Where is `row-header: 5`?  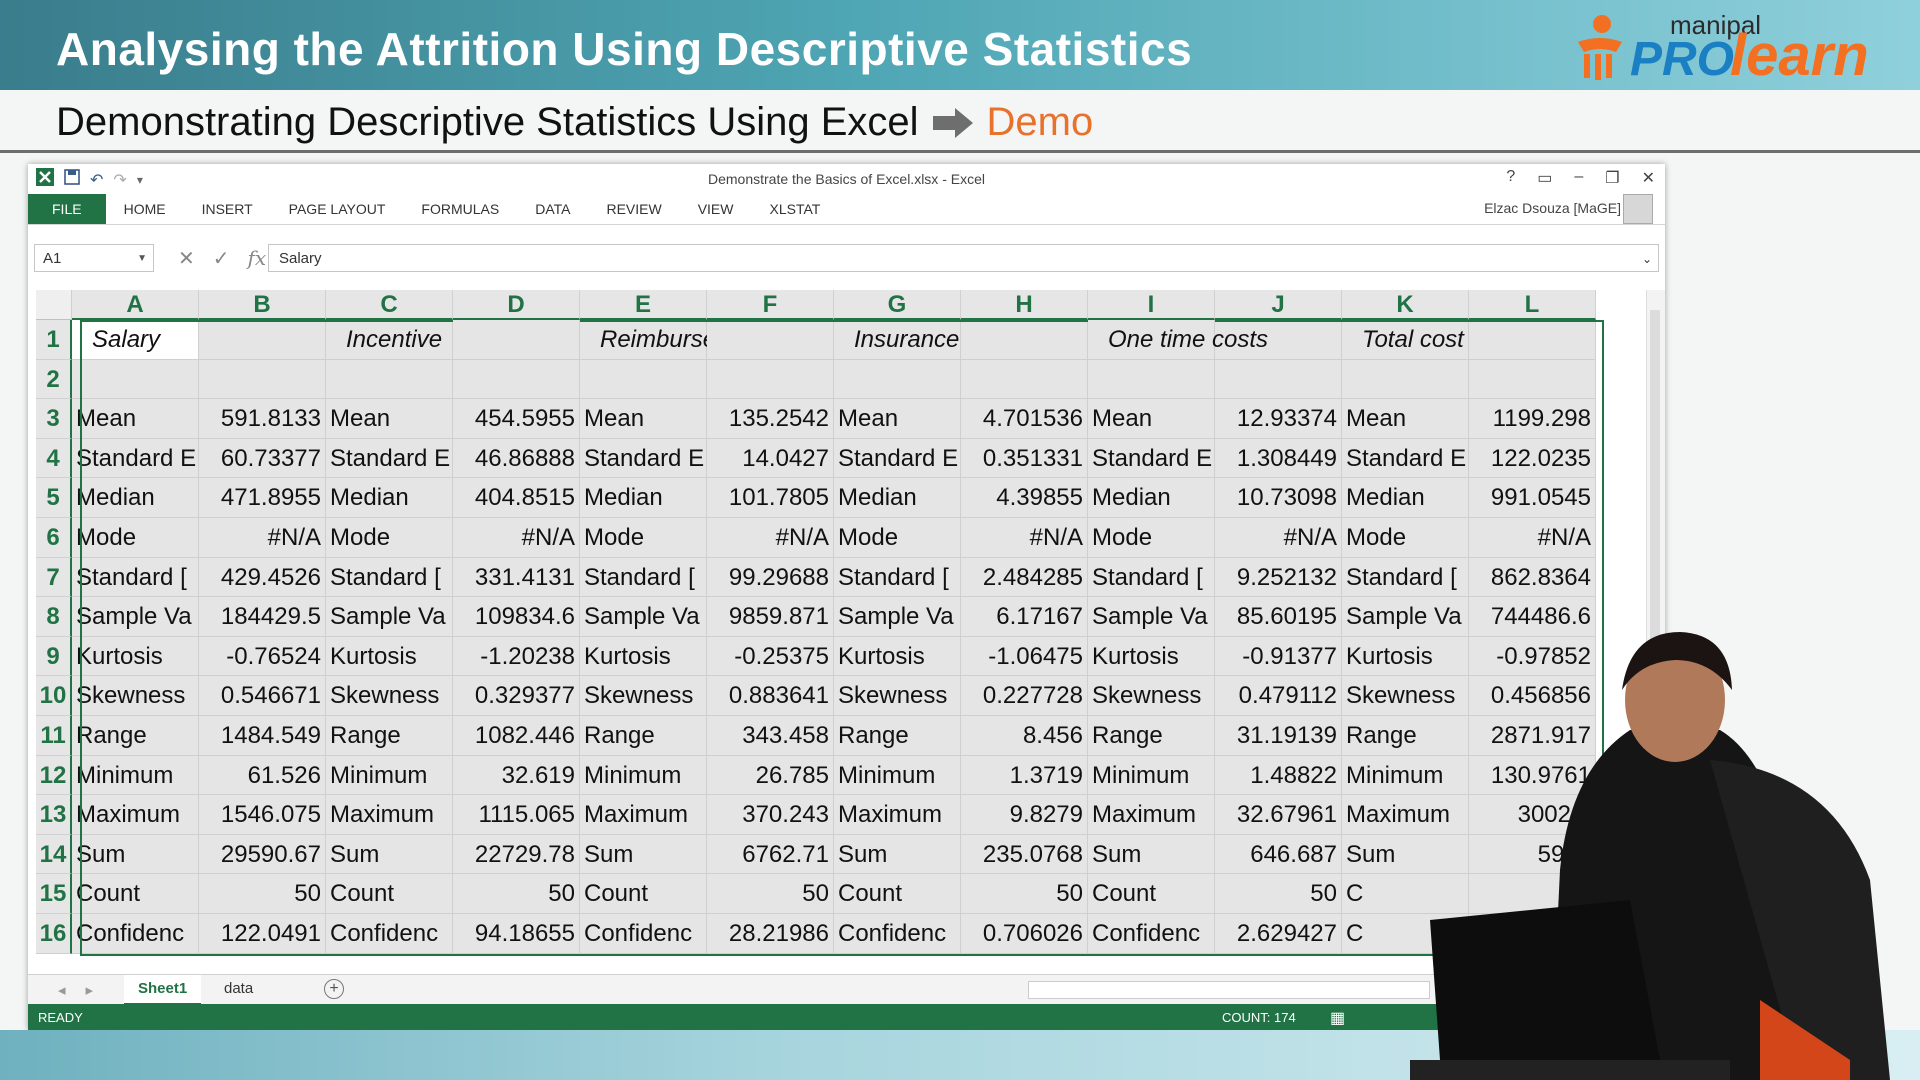 row-header: 5 is located at coordinates (54, 498).